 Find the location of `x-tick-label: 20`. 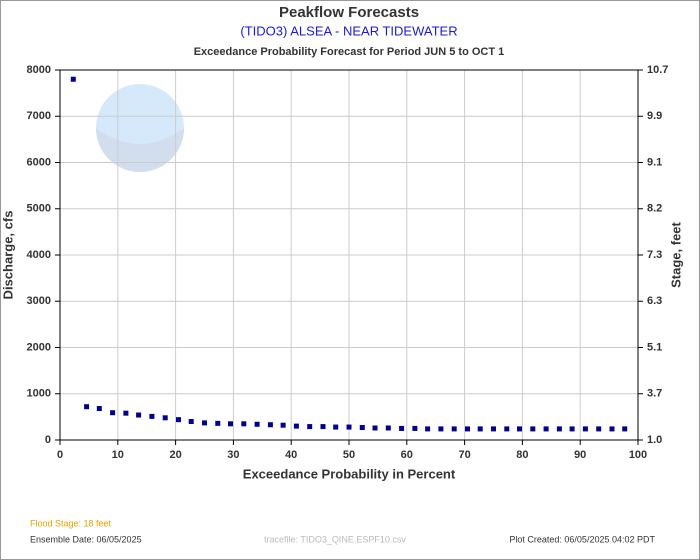

x-tick-label: 20 is located at coordinates (175, 455).